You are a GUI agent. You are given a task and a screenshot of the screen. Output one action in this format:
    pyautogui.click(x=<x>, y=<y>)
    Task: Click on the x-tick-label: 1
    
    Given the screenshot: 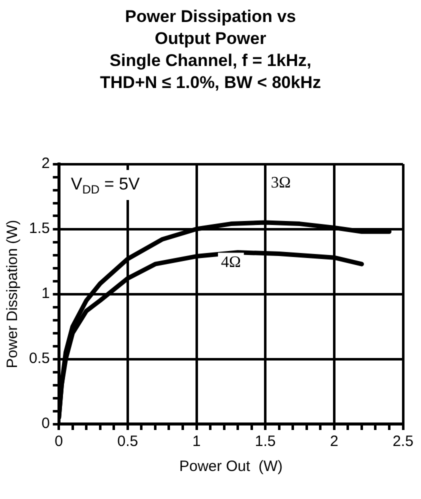 What is the action you would take?
    pyautogui.click(x=196, y=441)
    